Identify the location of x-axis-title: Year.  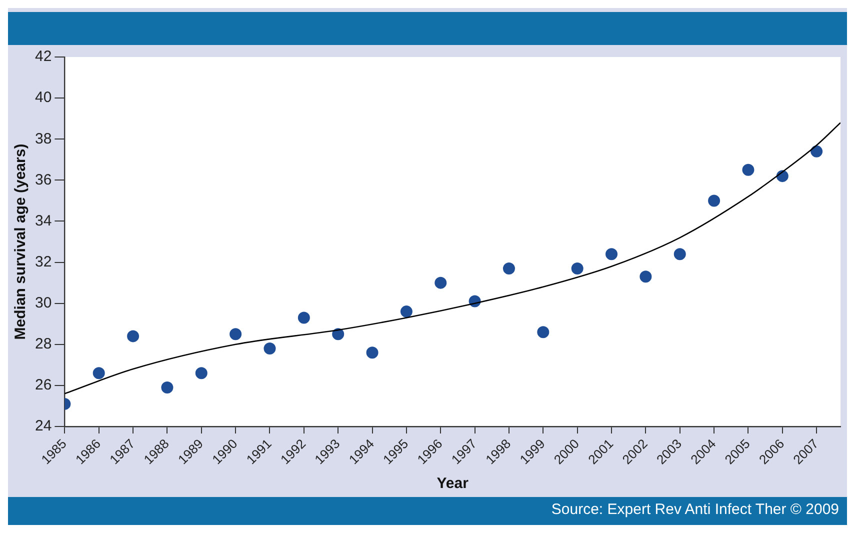
(452, 483).